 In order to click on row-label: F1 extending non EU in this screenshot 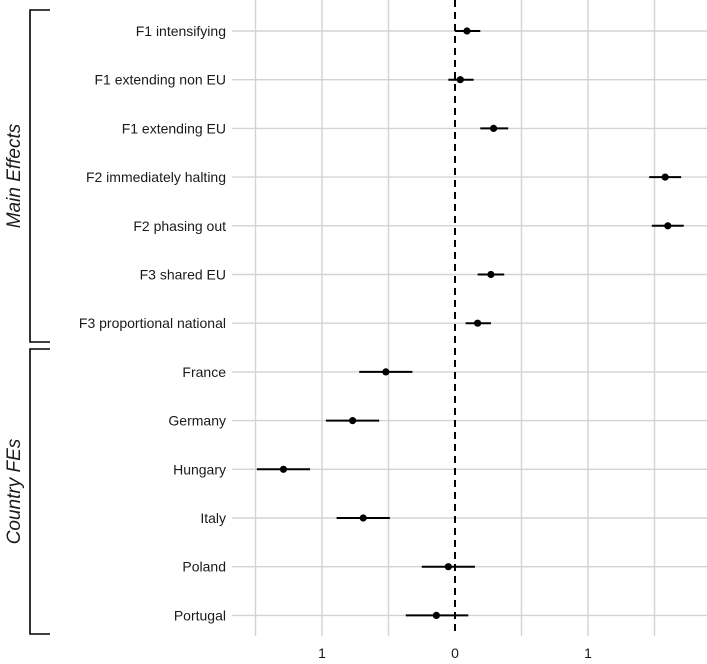, I will do `click(160, 80)`.